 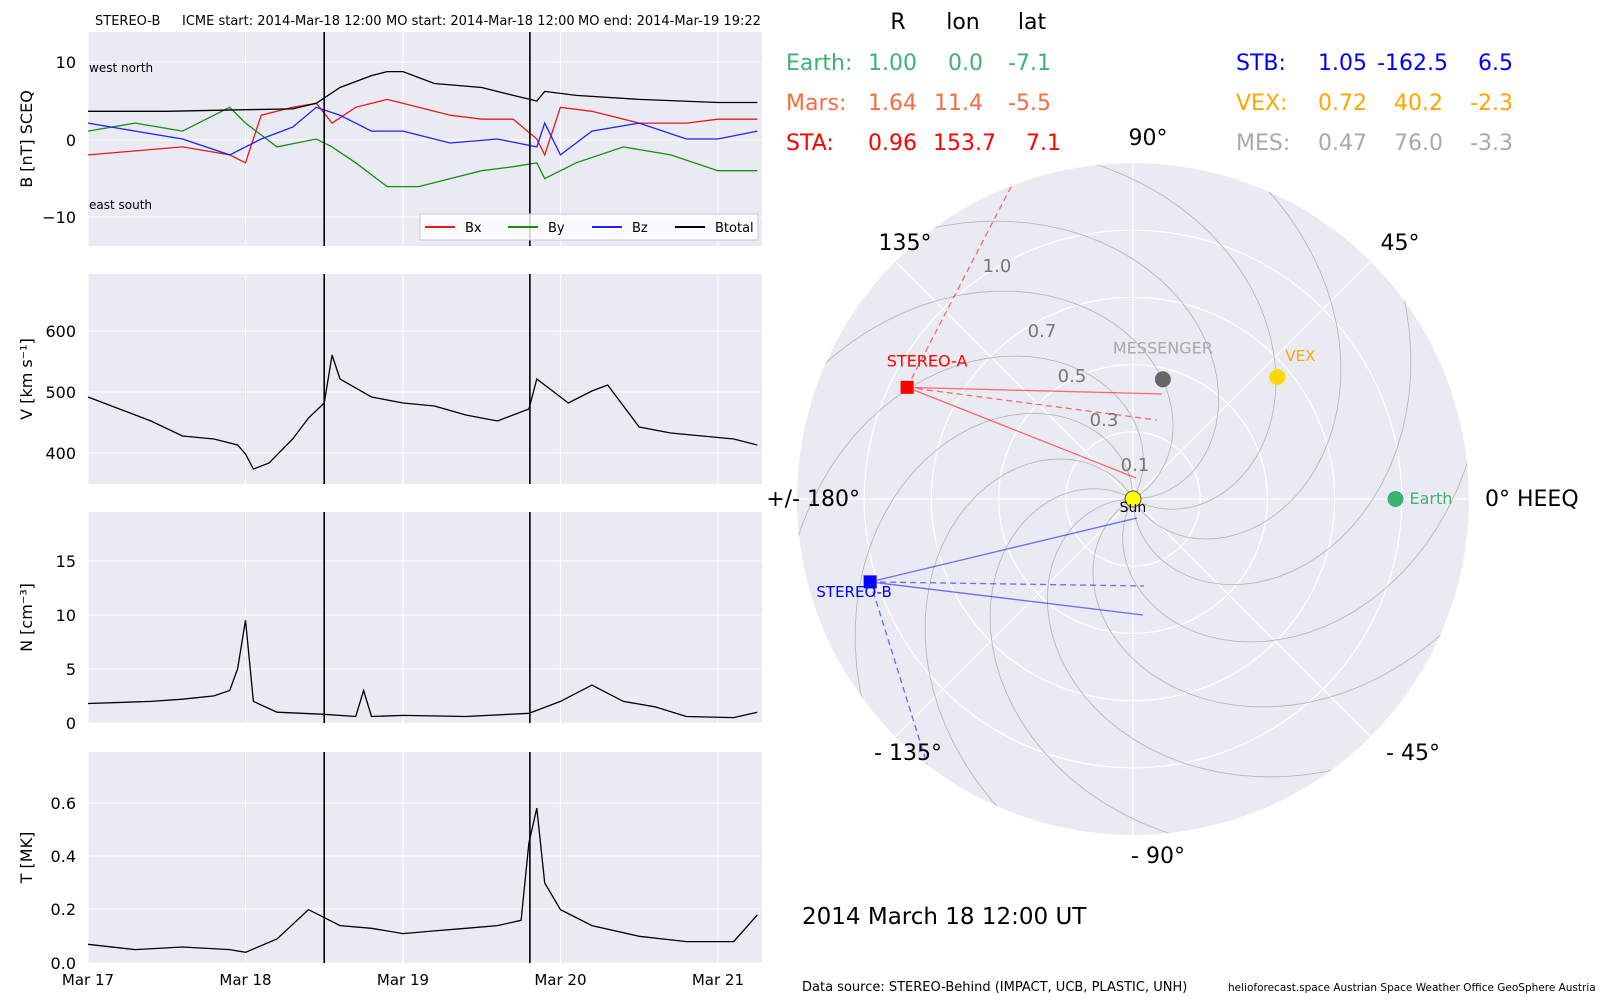 I want to click on y-axis-label: N [cm⁻³], so click(x=26, y=617).